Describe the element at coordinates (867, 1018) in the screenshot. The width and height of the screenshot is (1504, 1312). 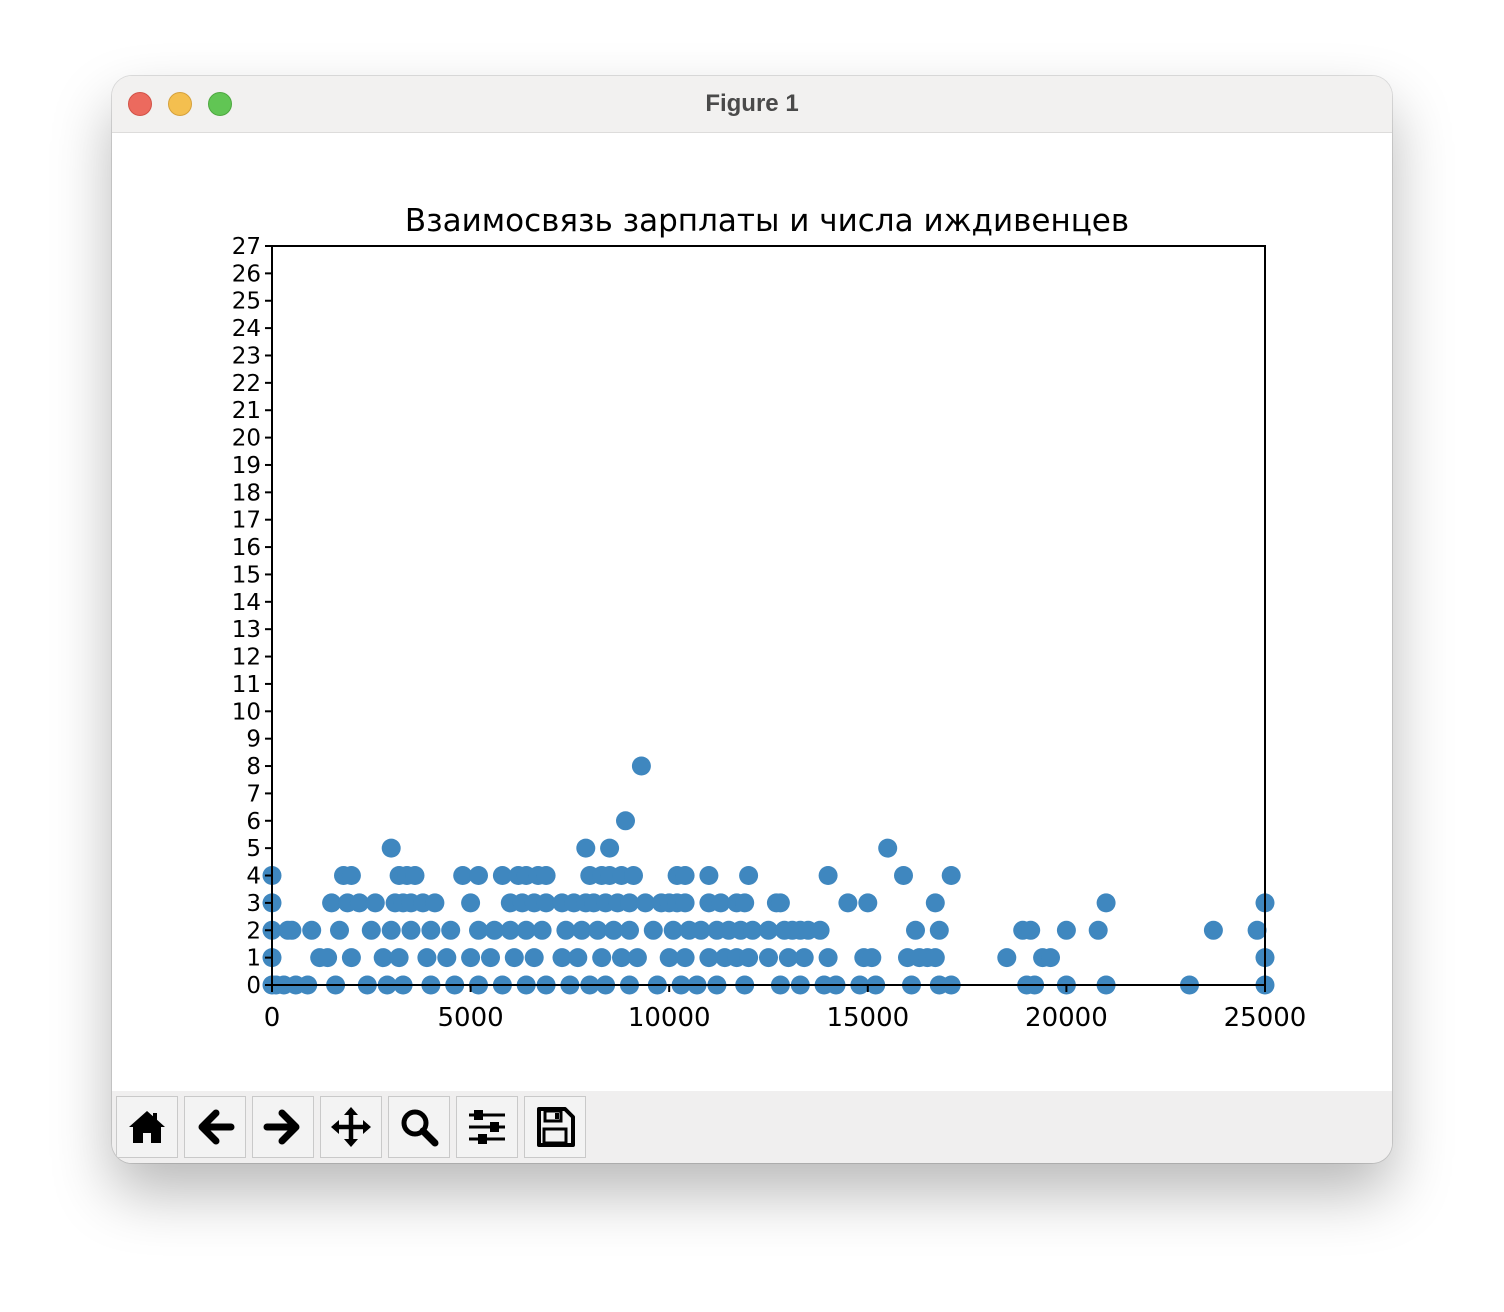
I see `x-tick-label: 15000` at that location.